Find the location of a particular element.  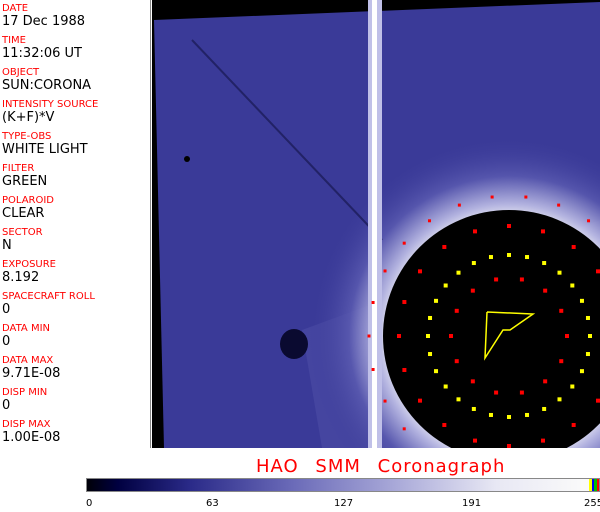

meta-label: DISP MIN is located at coordinates (25, 392).